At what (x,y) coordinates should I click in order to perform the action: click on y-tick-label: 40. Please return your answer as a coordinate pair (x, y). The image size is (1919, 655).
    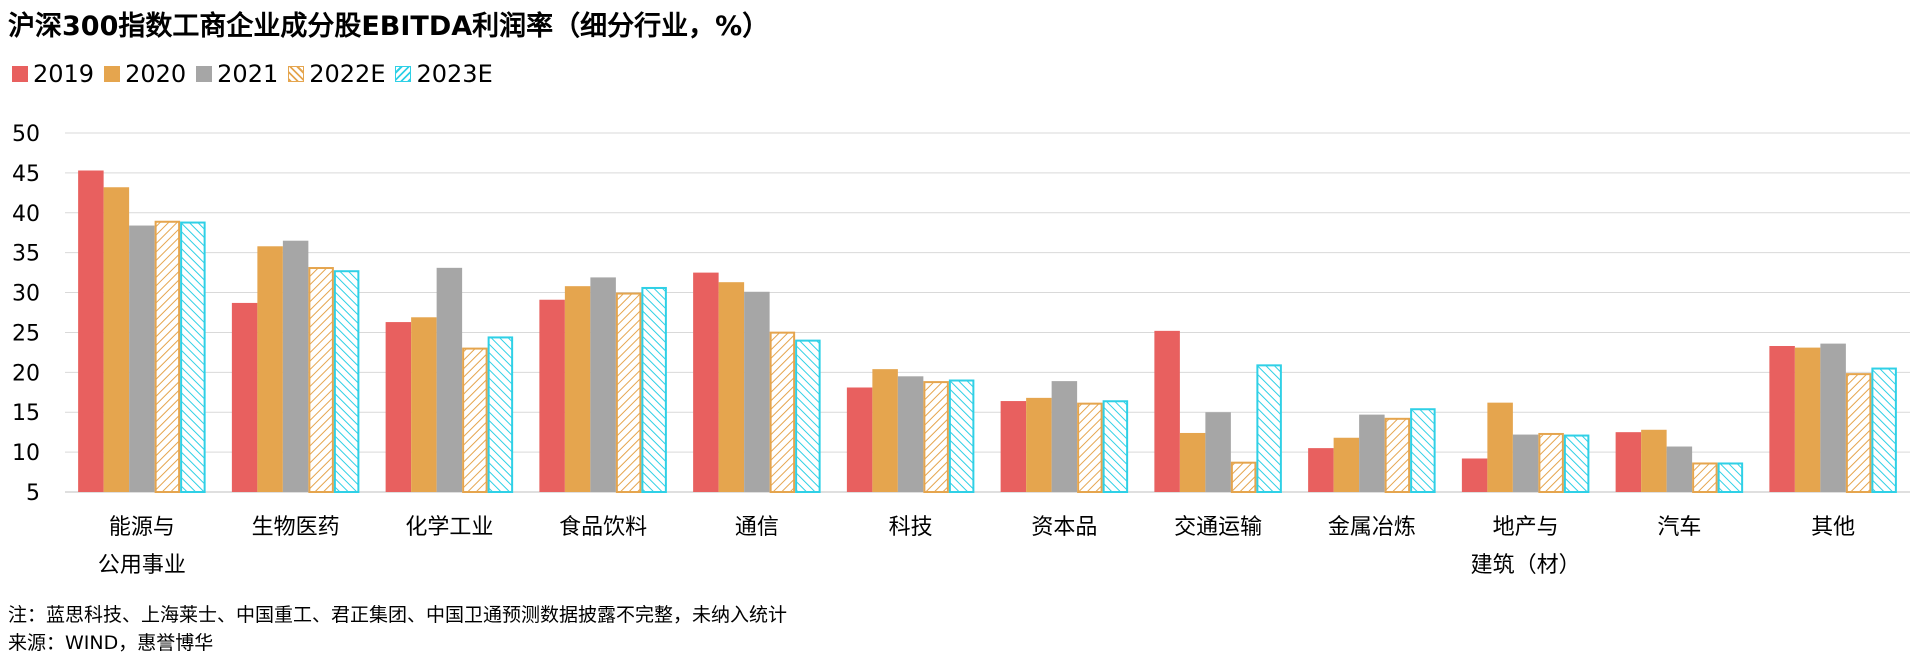
    Looking at the image, I should click on (26, 214).